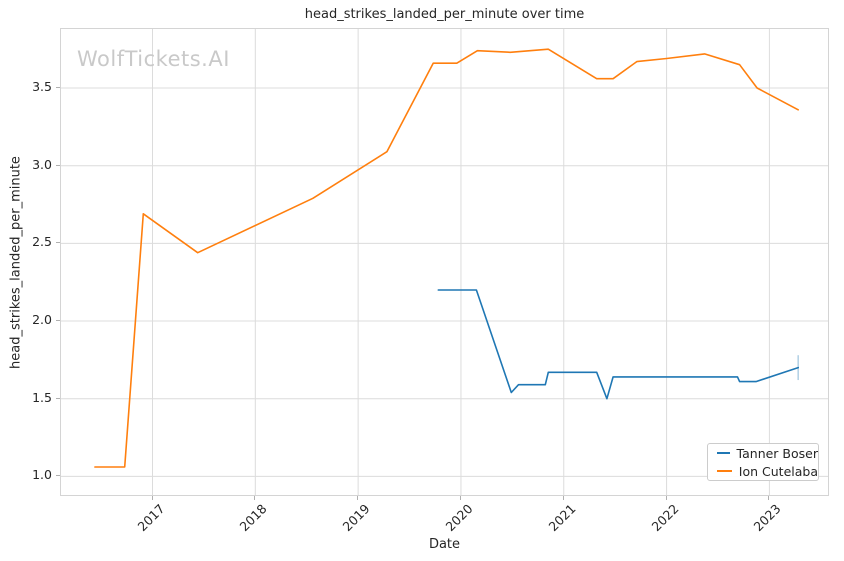 This screenshot has height=561, width=844. I want to click on y-tick-label: 1.5, so click(42, 397).